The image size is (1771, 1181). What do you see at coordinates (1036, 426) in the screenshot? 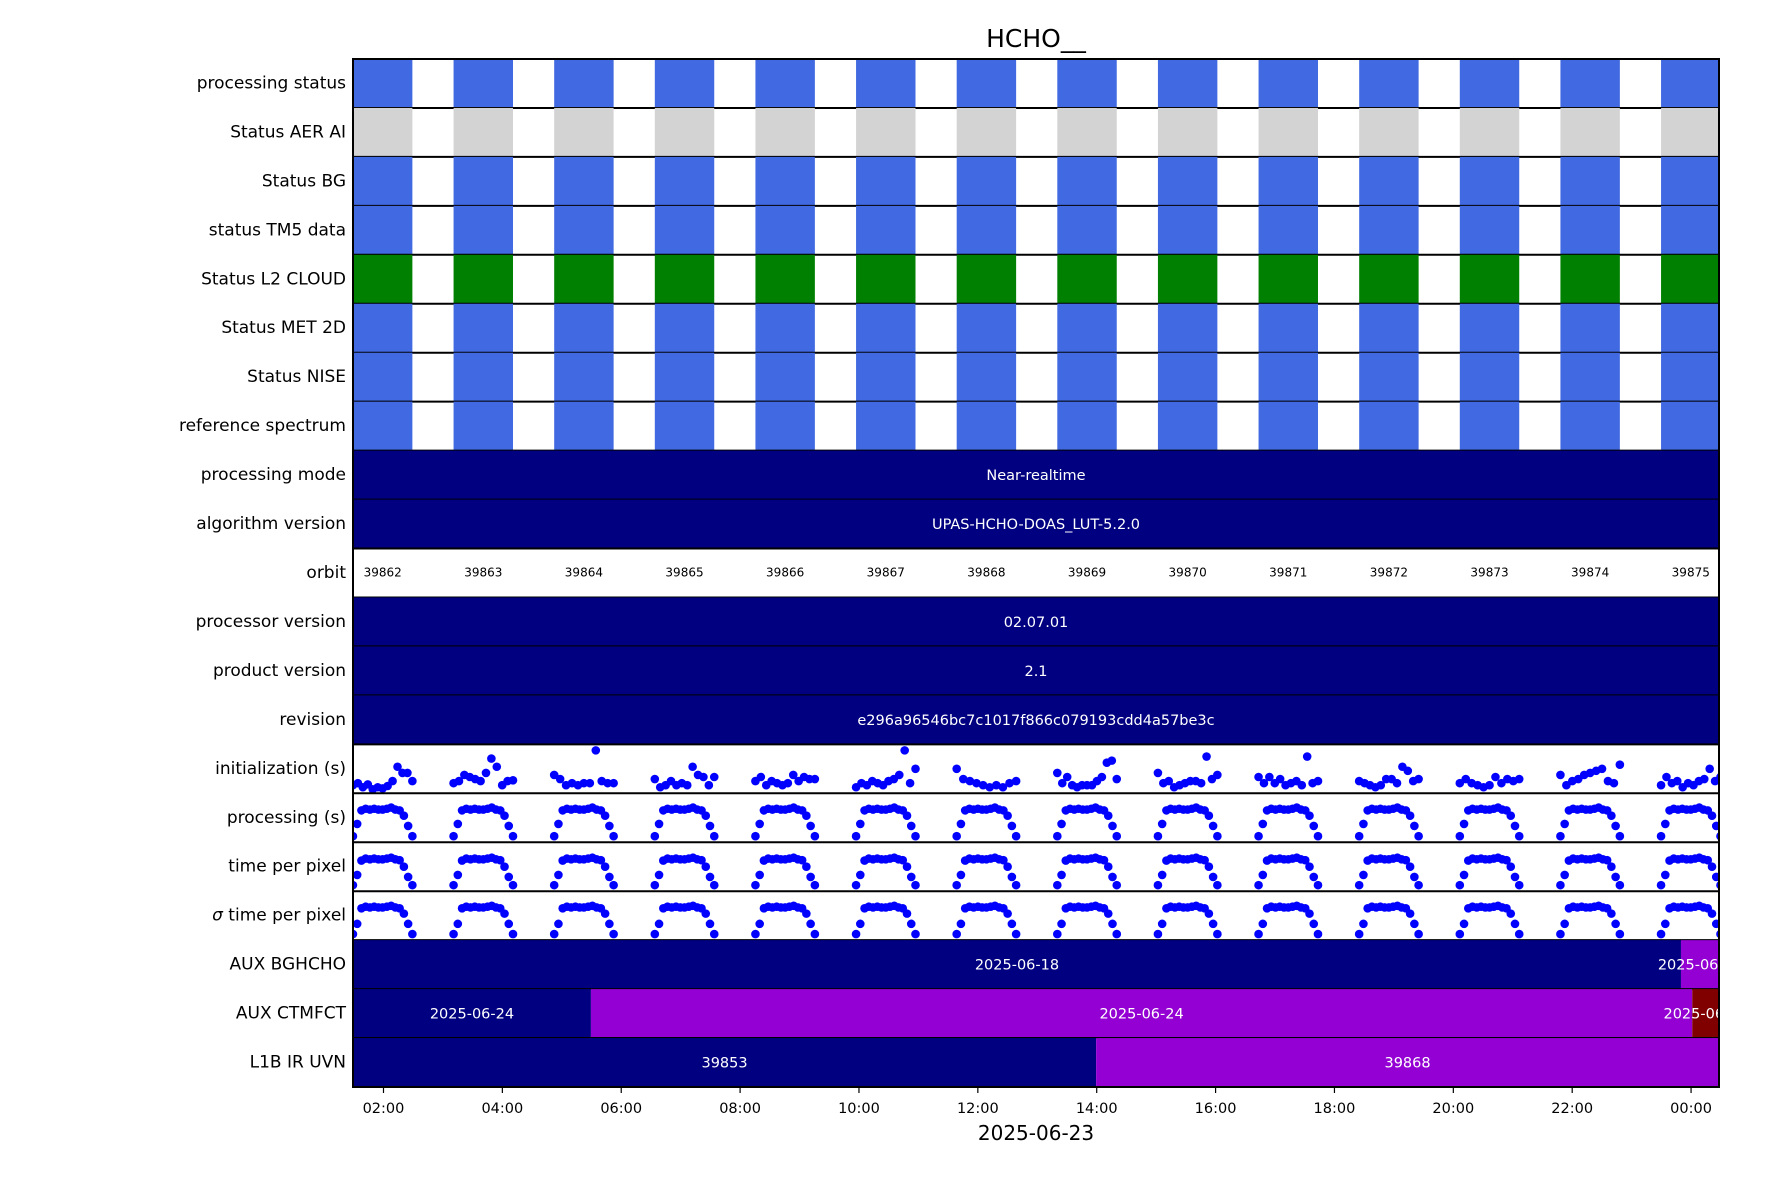
I see `row-reference-spectrum` at bounding box center [1036, 426].